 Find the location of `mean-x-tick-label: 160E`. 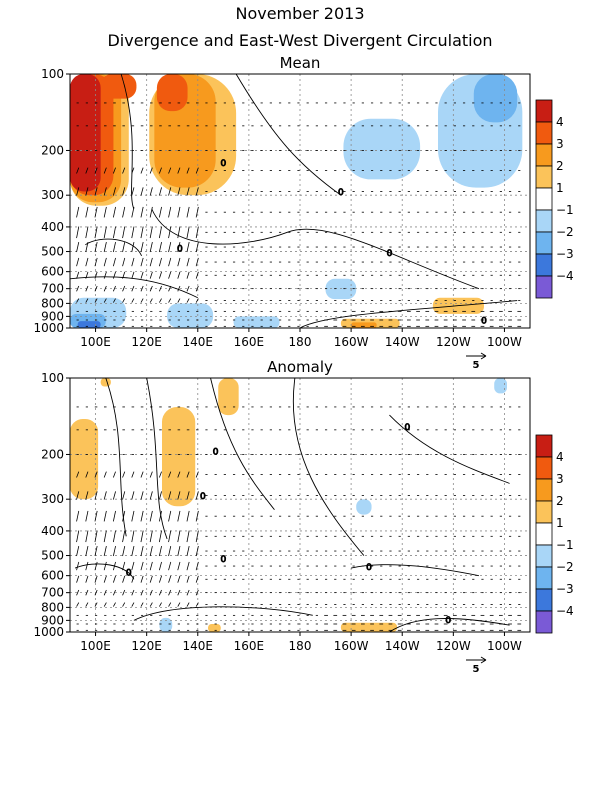

mean-x-tick-label: 160E is located at coordinates (249, 342).